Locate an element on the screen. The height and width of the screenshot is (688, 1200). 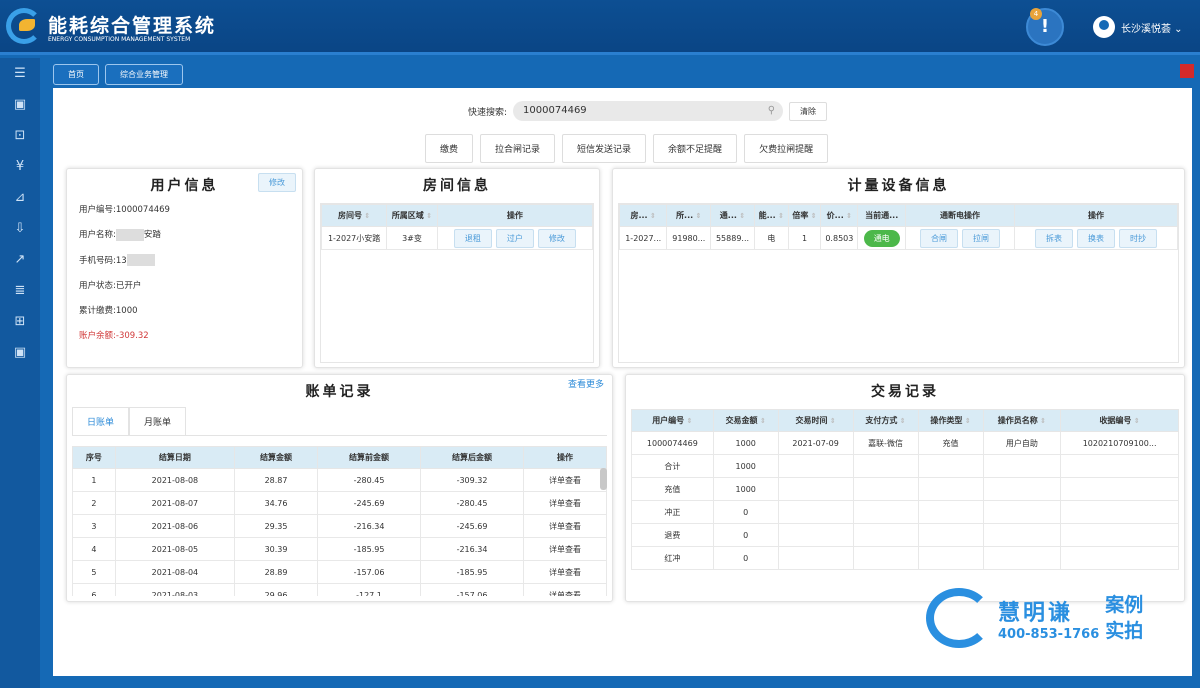
column-header: 操作员名称 ⇕ is located at coordinates (1022, 420).